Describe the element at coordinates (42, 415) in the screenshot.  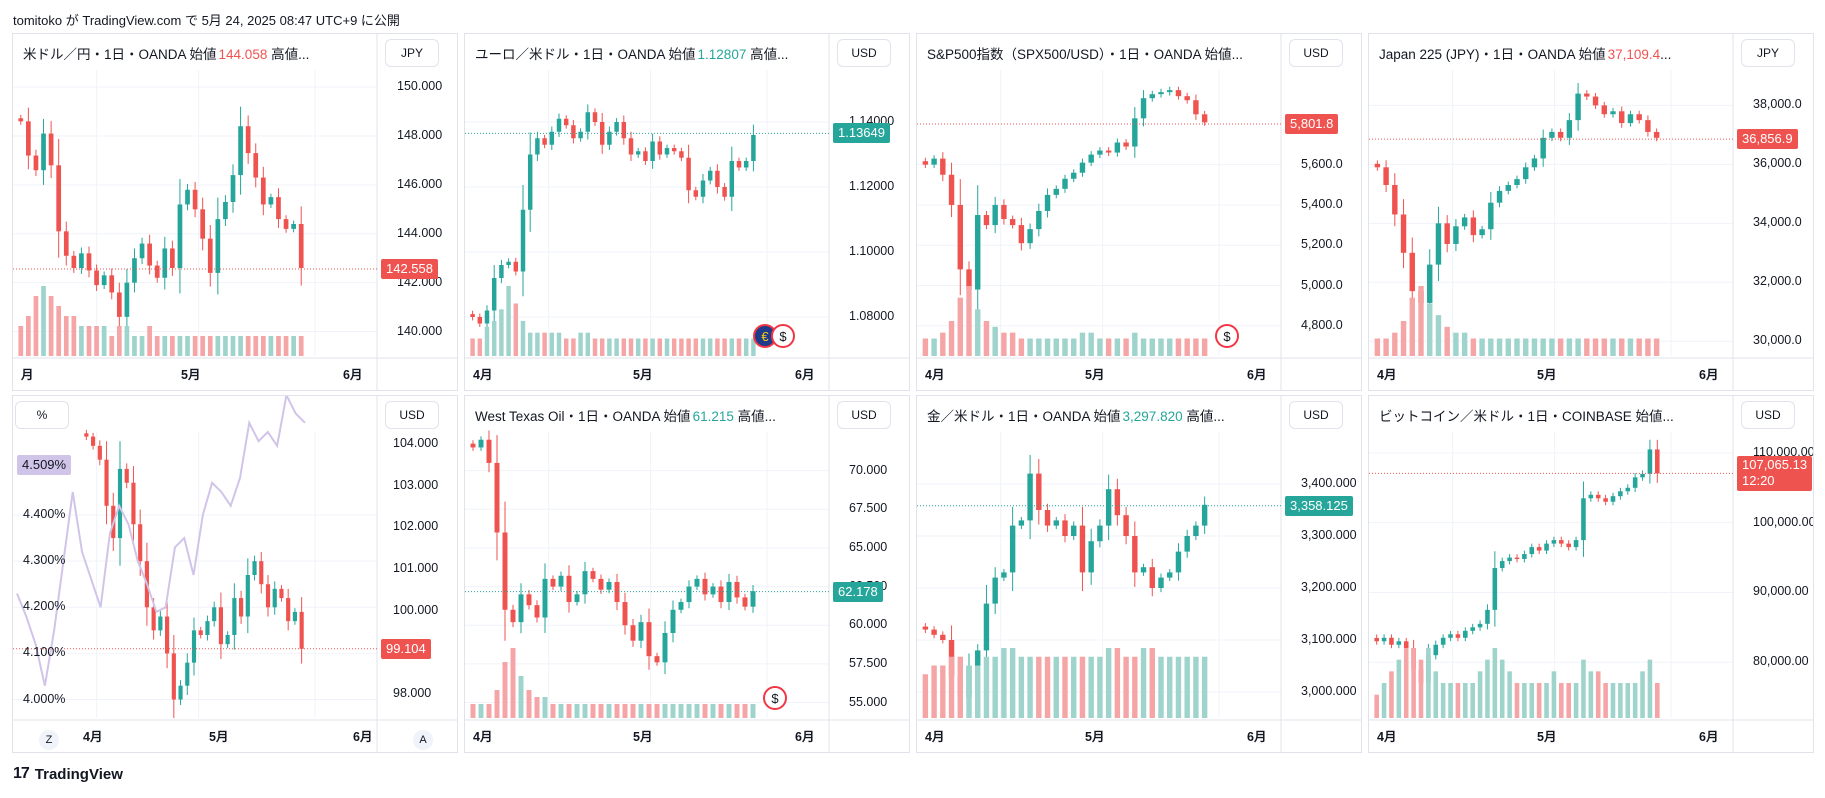
I see `unit-selector-left: %` at that location.